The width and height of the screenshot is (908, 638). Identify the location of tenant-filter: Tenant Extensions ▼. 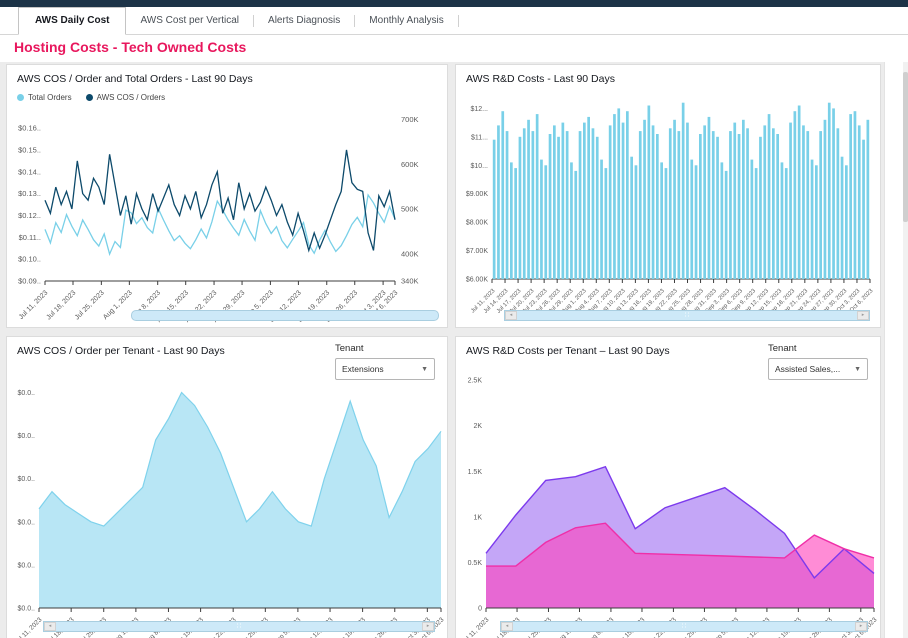
(385, 361).